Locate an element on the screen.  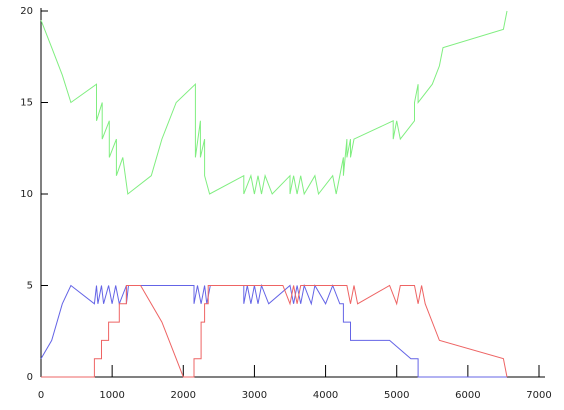
x-tick-label: 3000 is located at coordinates (254, 395).